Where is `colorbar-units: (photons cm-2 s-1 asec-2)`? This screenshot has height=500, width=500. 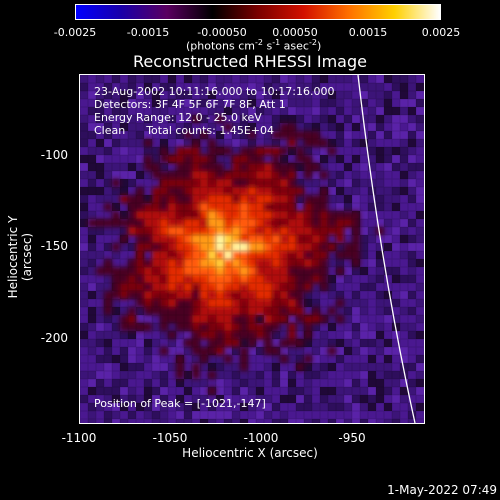 colorbar-units: (photons cm-2 s-1 asec-2) is located at coordinates (254, 45).